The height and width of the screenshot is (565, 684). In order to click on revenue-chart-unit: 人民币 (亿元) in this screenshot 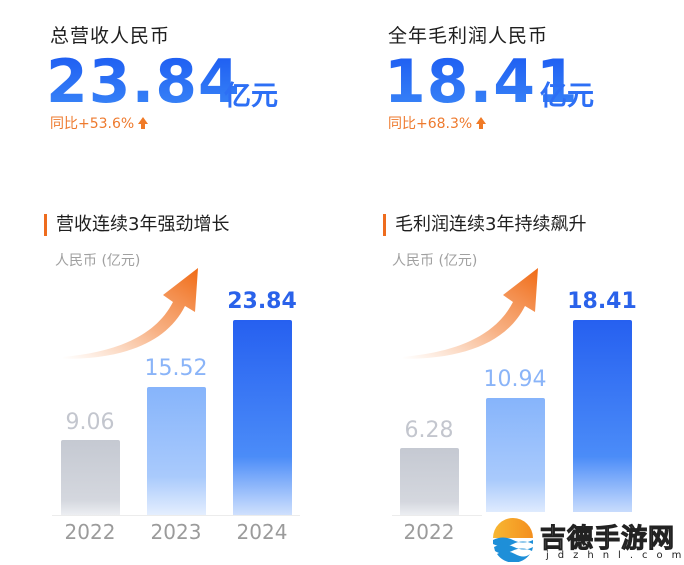, I will do `click(98, 261)`.